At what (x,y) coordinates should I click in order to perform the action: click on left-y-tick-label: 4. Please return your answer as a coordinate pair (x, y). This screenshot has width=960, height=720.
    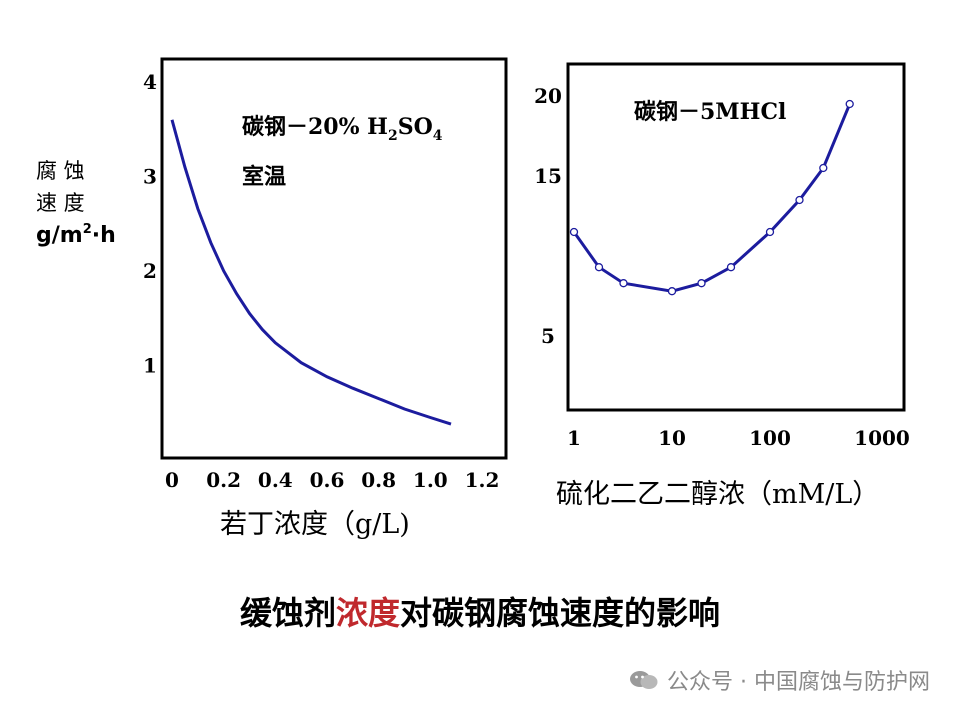
    Looking at the image, I should click on (150, 82).